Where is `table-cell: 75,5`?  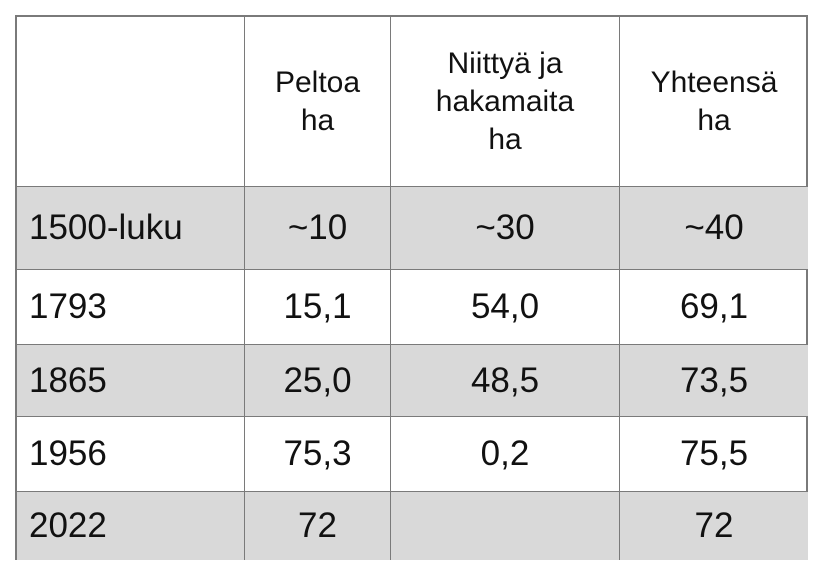
table-cell: 75,5 is located at coordinates (714, 454).